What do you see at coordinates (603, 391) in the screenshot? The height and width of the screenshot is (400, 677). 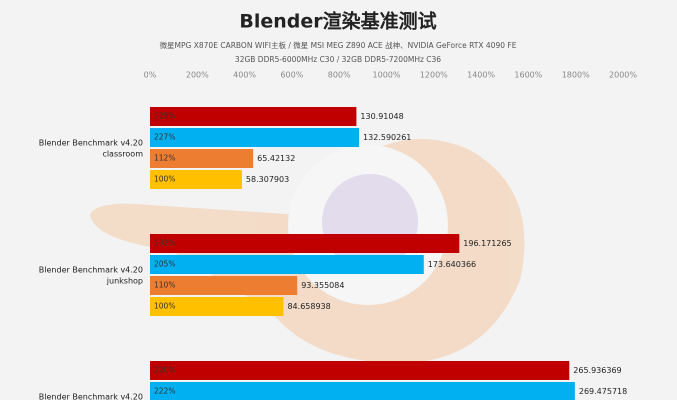 I see `value-label: 269.475718` at bounding box center [603, 391].